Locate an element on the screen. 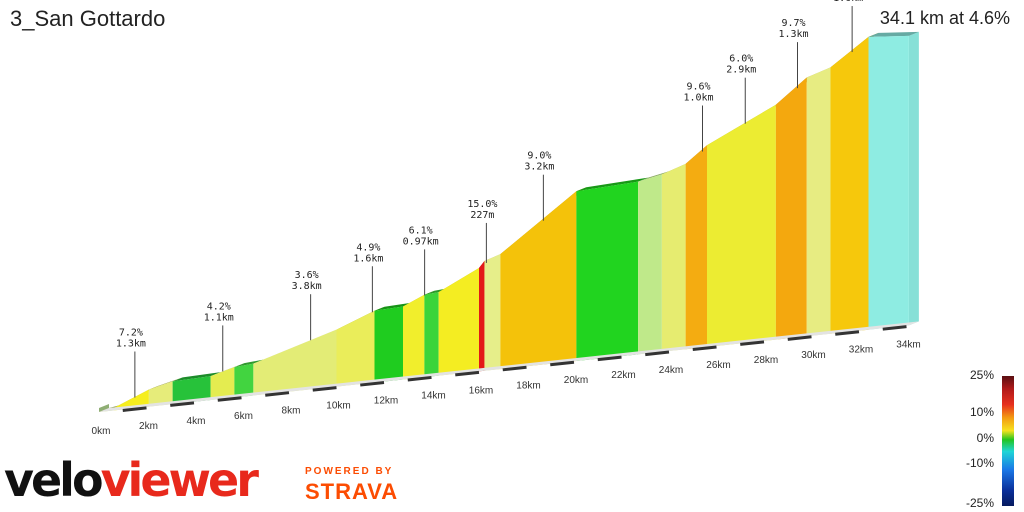  strava-logo: STRAVA is located at coordinates (352, 491).